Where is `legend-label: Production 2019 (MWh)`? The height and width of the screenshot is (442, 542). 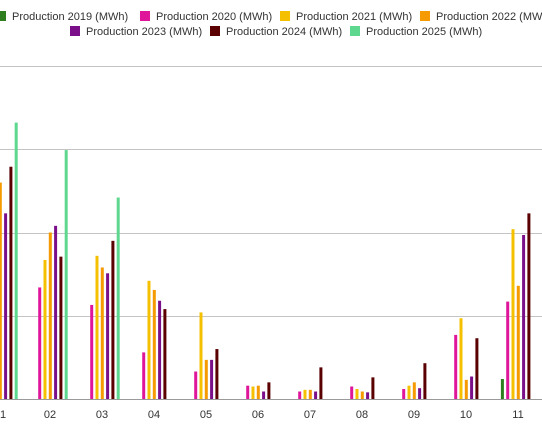
legend-label: Production 2019 (MWh) is located at coordinates (70, 17).